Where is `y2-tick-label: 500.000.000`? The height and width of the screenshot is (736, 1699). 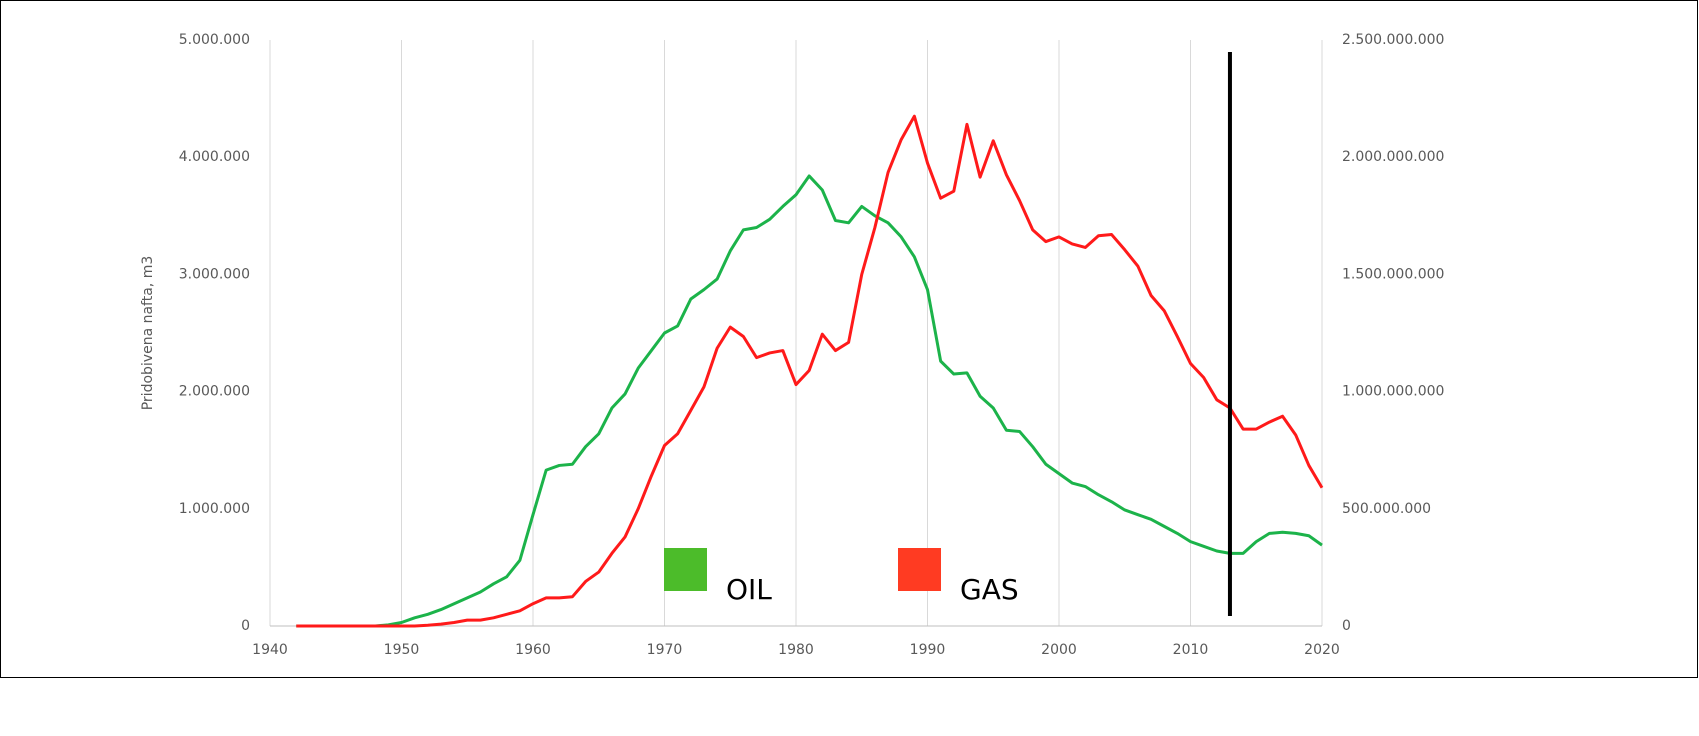
y2-tick-label: 500.000.000 is located at coordinates (1386, 509).